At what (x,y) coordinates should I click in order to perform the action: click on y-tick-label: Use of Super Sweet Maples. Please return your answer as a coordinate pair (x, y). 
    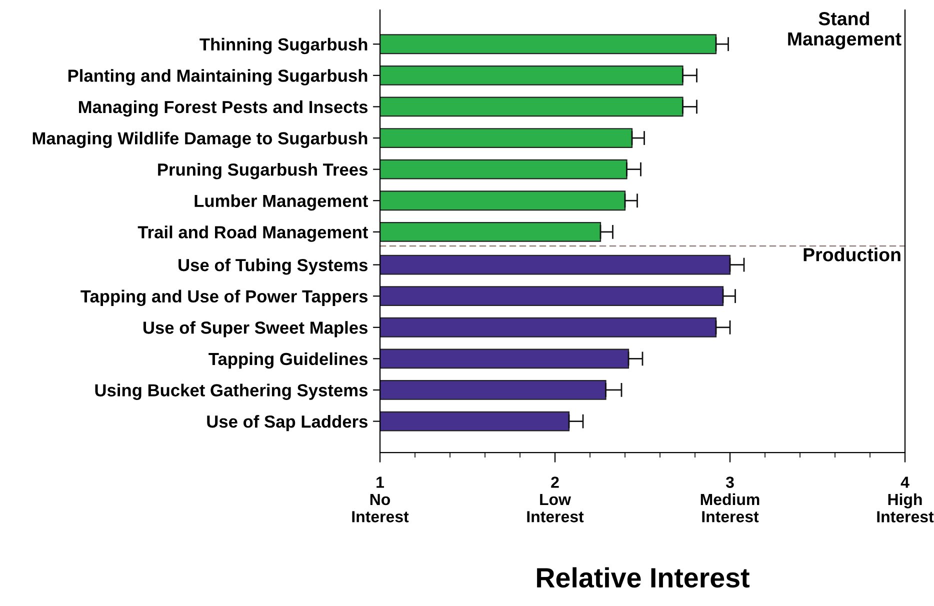
    Looking at the image, I should click on (255, 329).